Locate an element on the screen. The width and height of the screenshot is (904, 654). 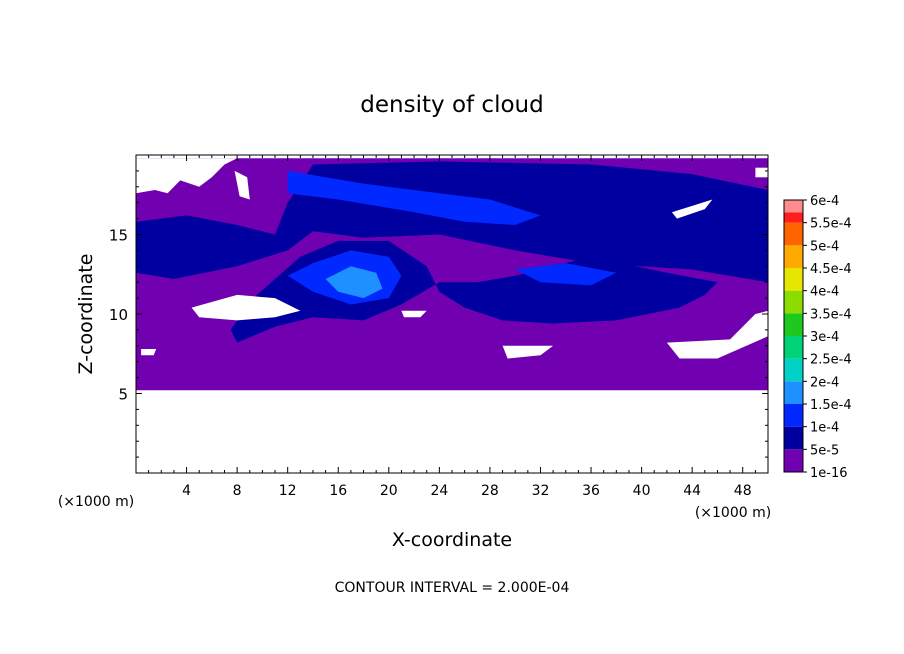
x-unit-left: (×1000 m) is located at coordinates (96, 502).